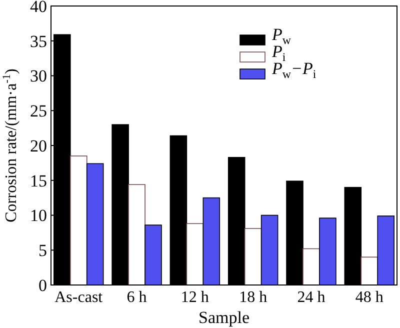  Describe the element at coordinates (369, 297) in the screenshot. I see `x-tick-label: 48 h` at that location.